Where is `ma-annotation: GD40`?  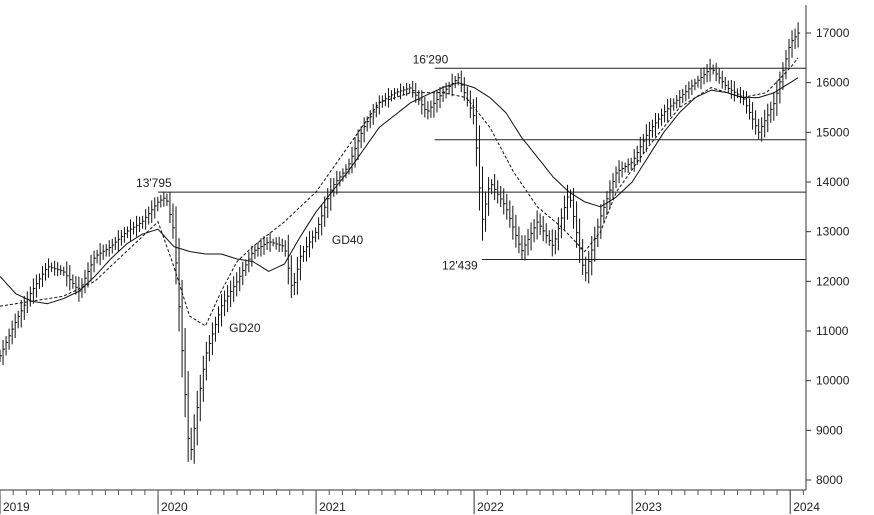 ma-annotation: GD40 is located at coordinates (348, 240).